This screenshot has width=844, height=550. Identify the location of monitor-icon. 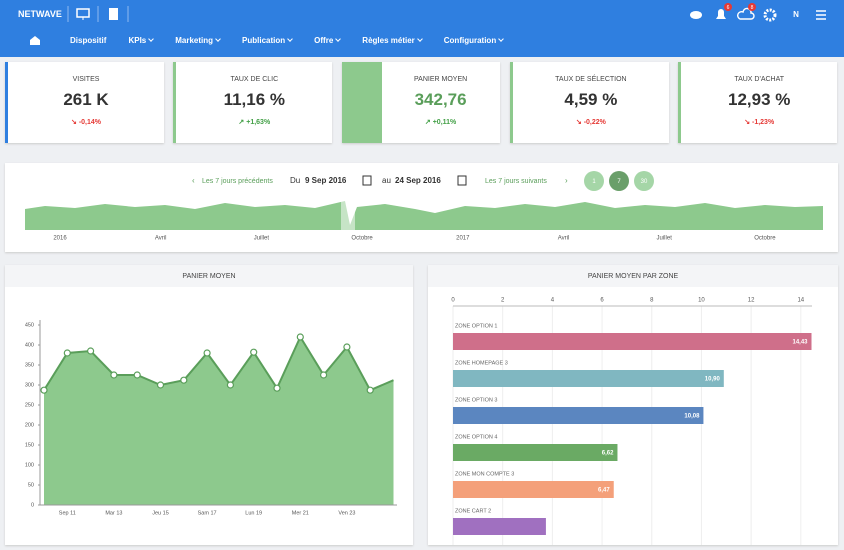
(83, 13).